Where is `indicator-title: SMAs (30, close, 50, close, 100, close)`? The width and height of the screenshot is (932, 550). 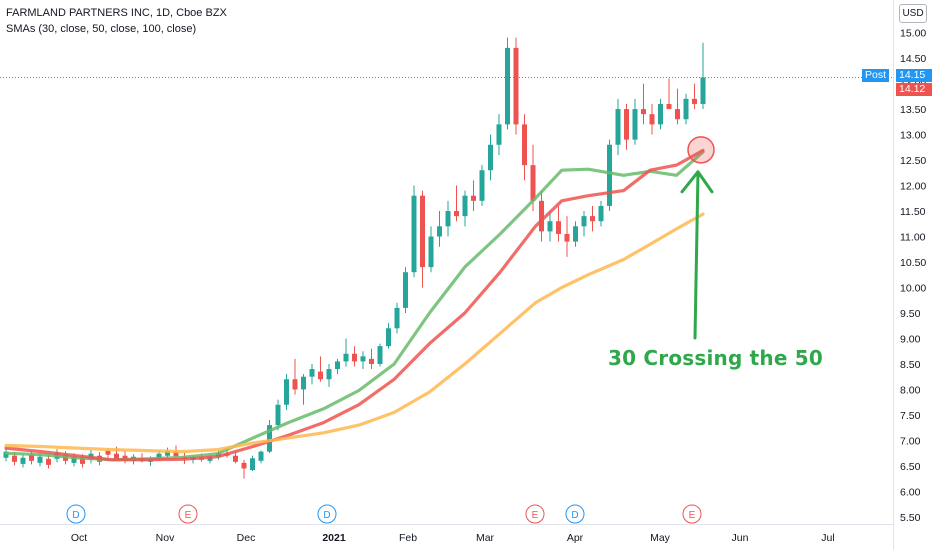
indicator-title: SMAs (30, close, 50, close, 100, close) is located at coordinates (101, 29).